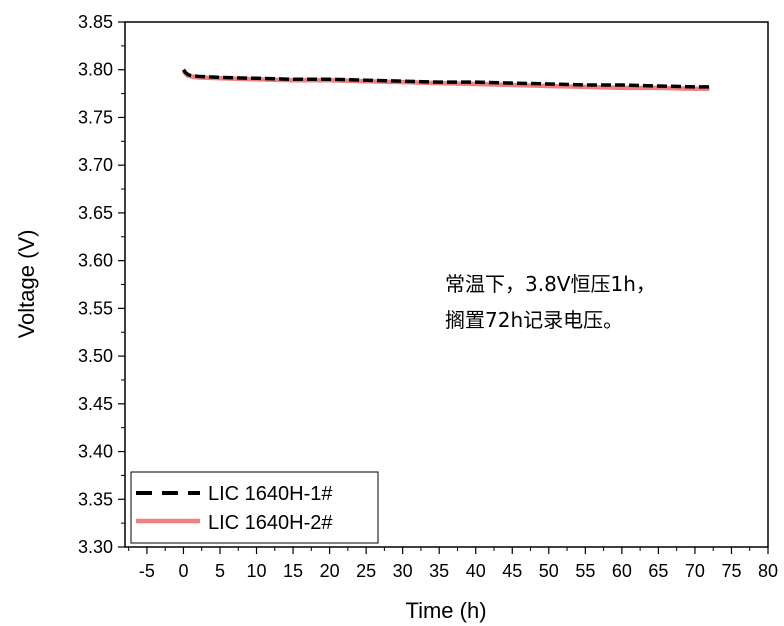  I want to click on x-tick-label: 35, so click(439, 571).